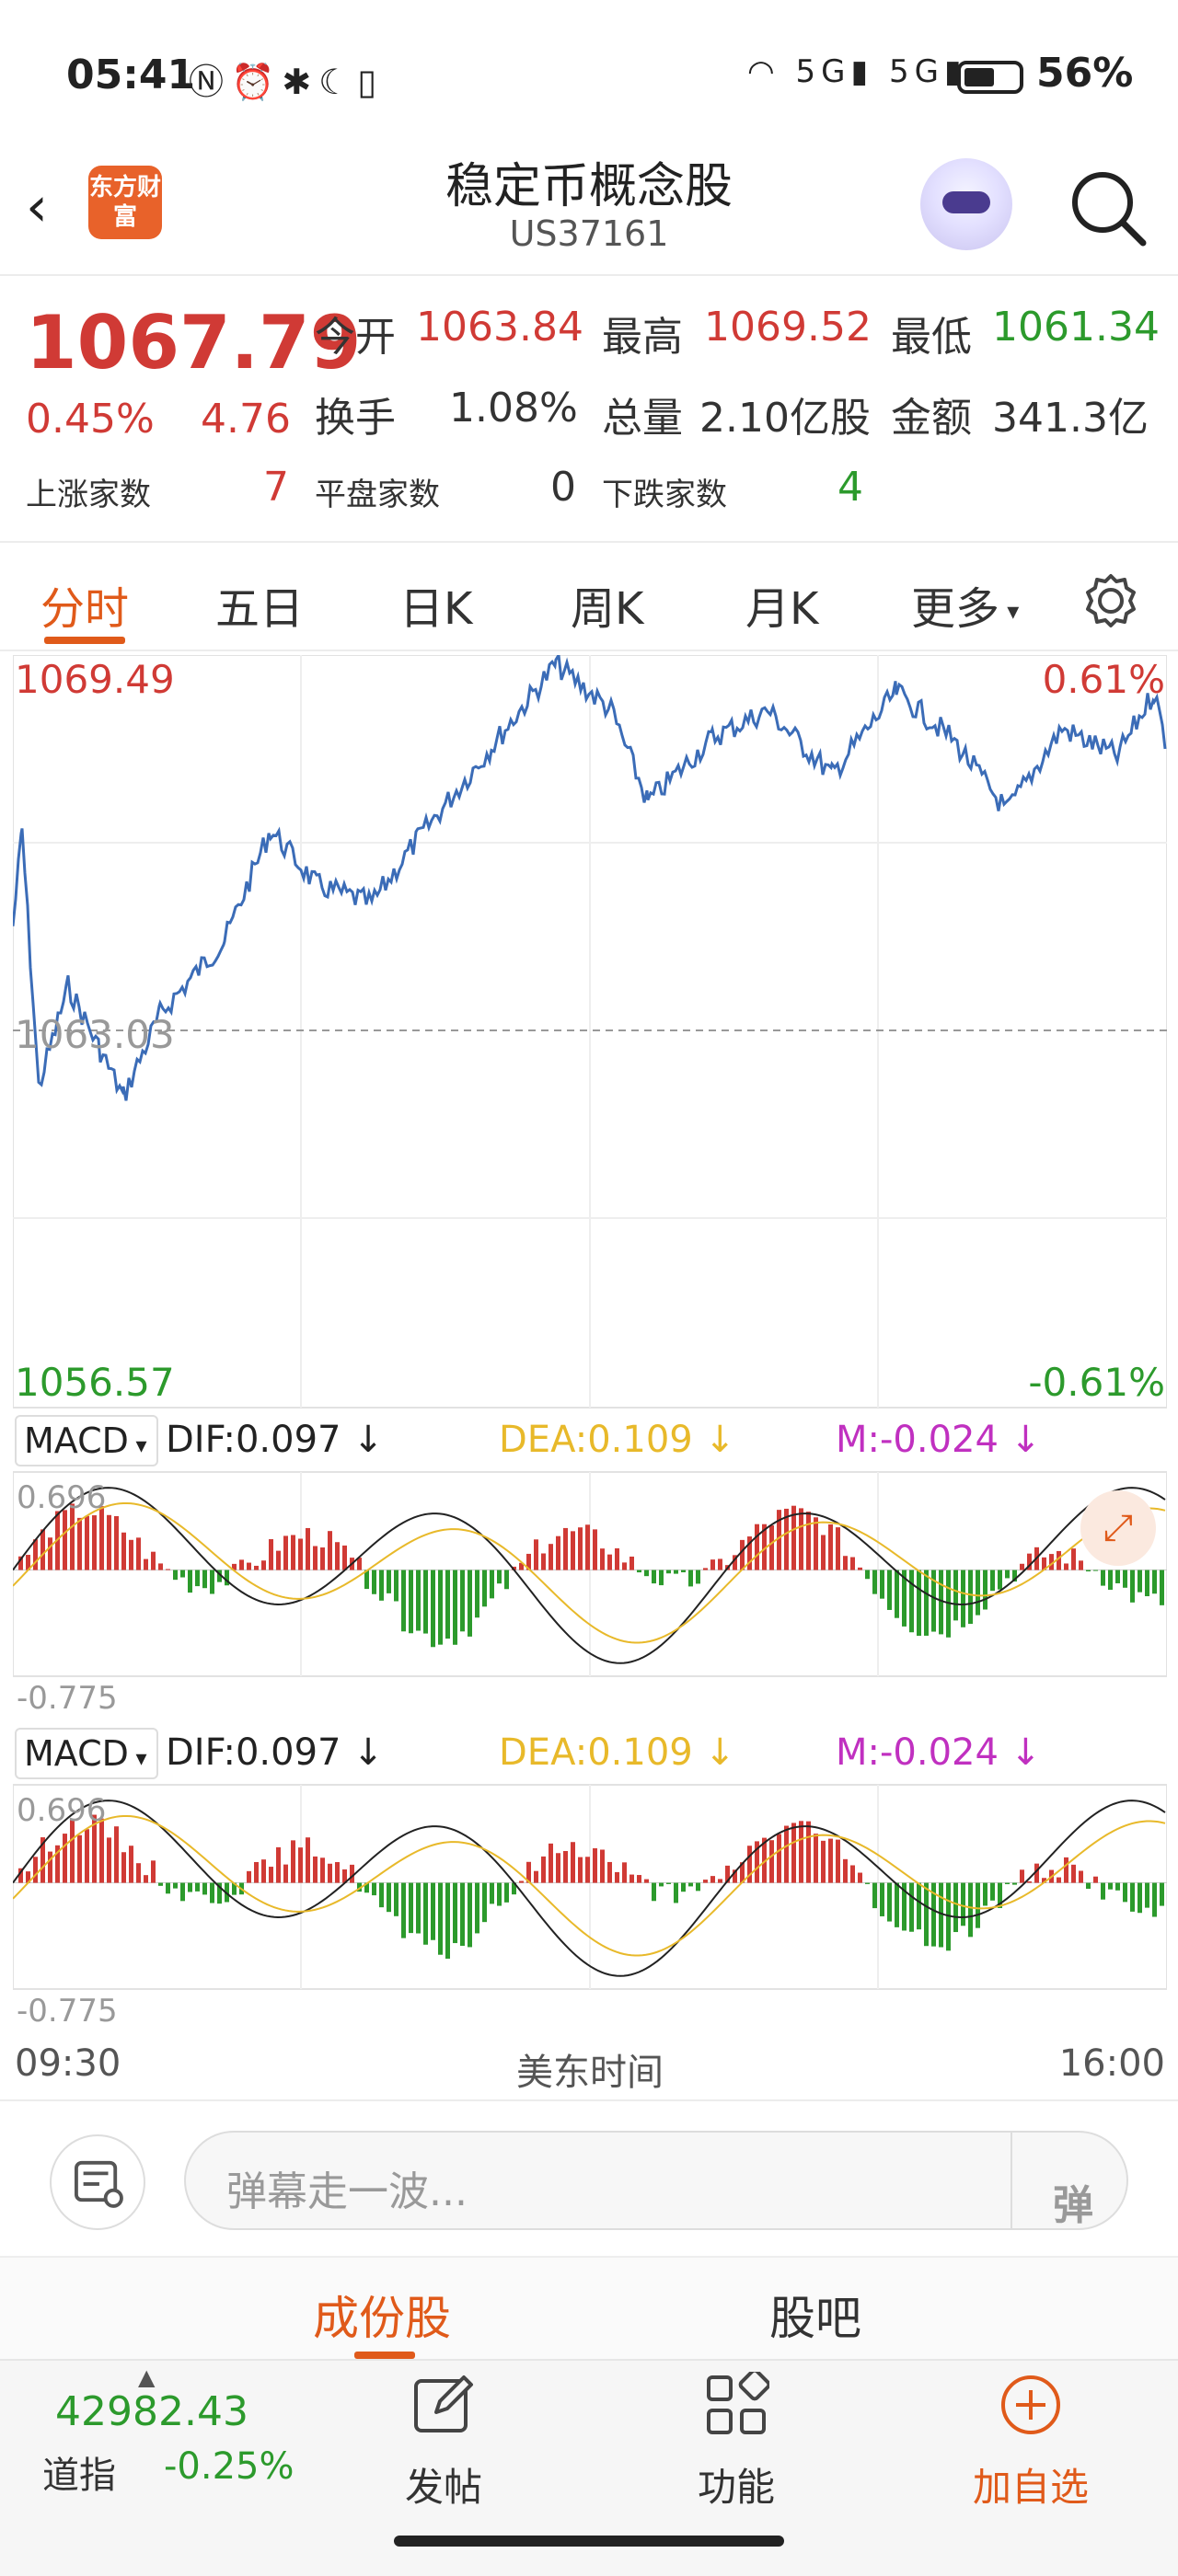 Image resolution: width=1178 pixels, height=2576 pixels. What do you see at coordinates (815, 2318) in the screenshot?
I see `tab-forum: 股吧` at bounding box center [815, 2318].